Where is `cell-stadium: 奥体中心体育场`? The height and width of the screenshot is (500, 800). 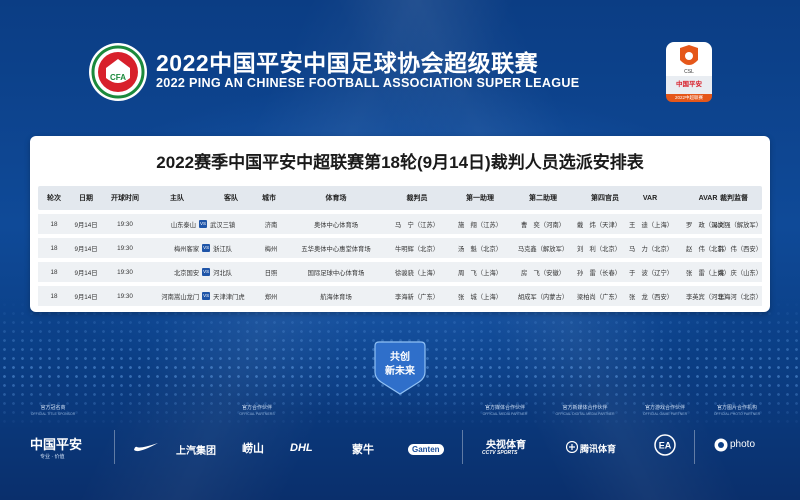 cell-stadium: 奥体中心体育场 is located at coordinates (336, 225).